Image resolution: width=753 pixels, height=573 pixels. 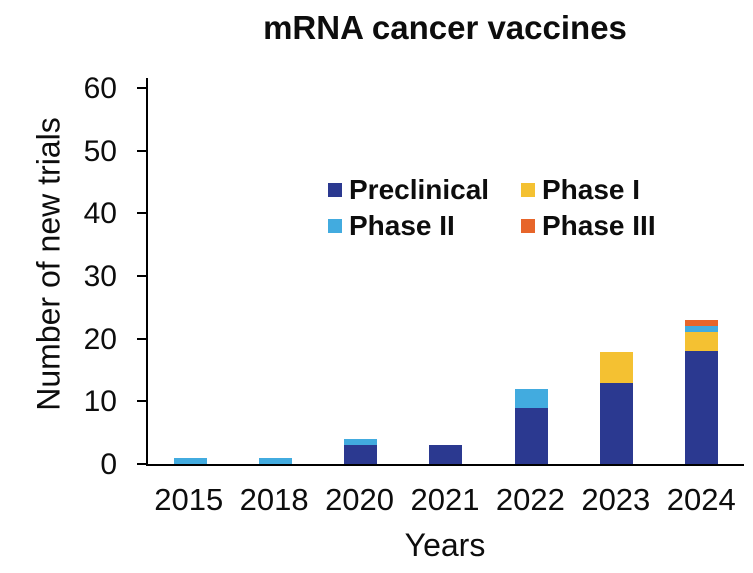 What do you see at coordinates (616, 271) in the screenshot?
I see `bar-slot-2023` at bounding box center [616, 271].